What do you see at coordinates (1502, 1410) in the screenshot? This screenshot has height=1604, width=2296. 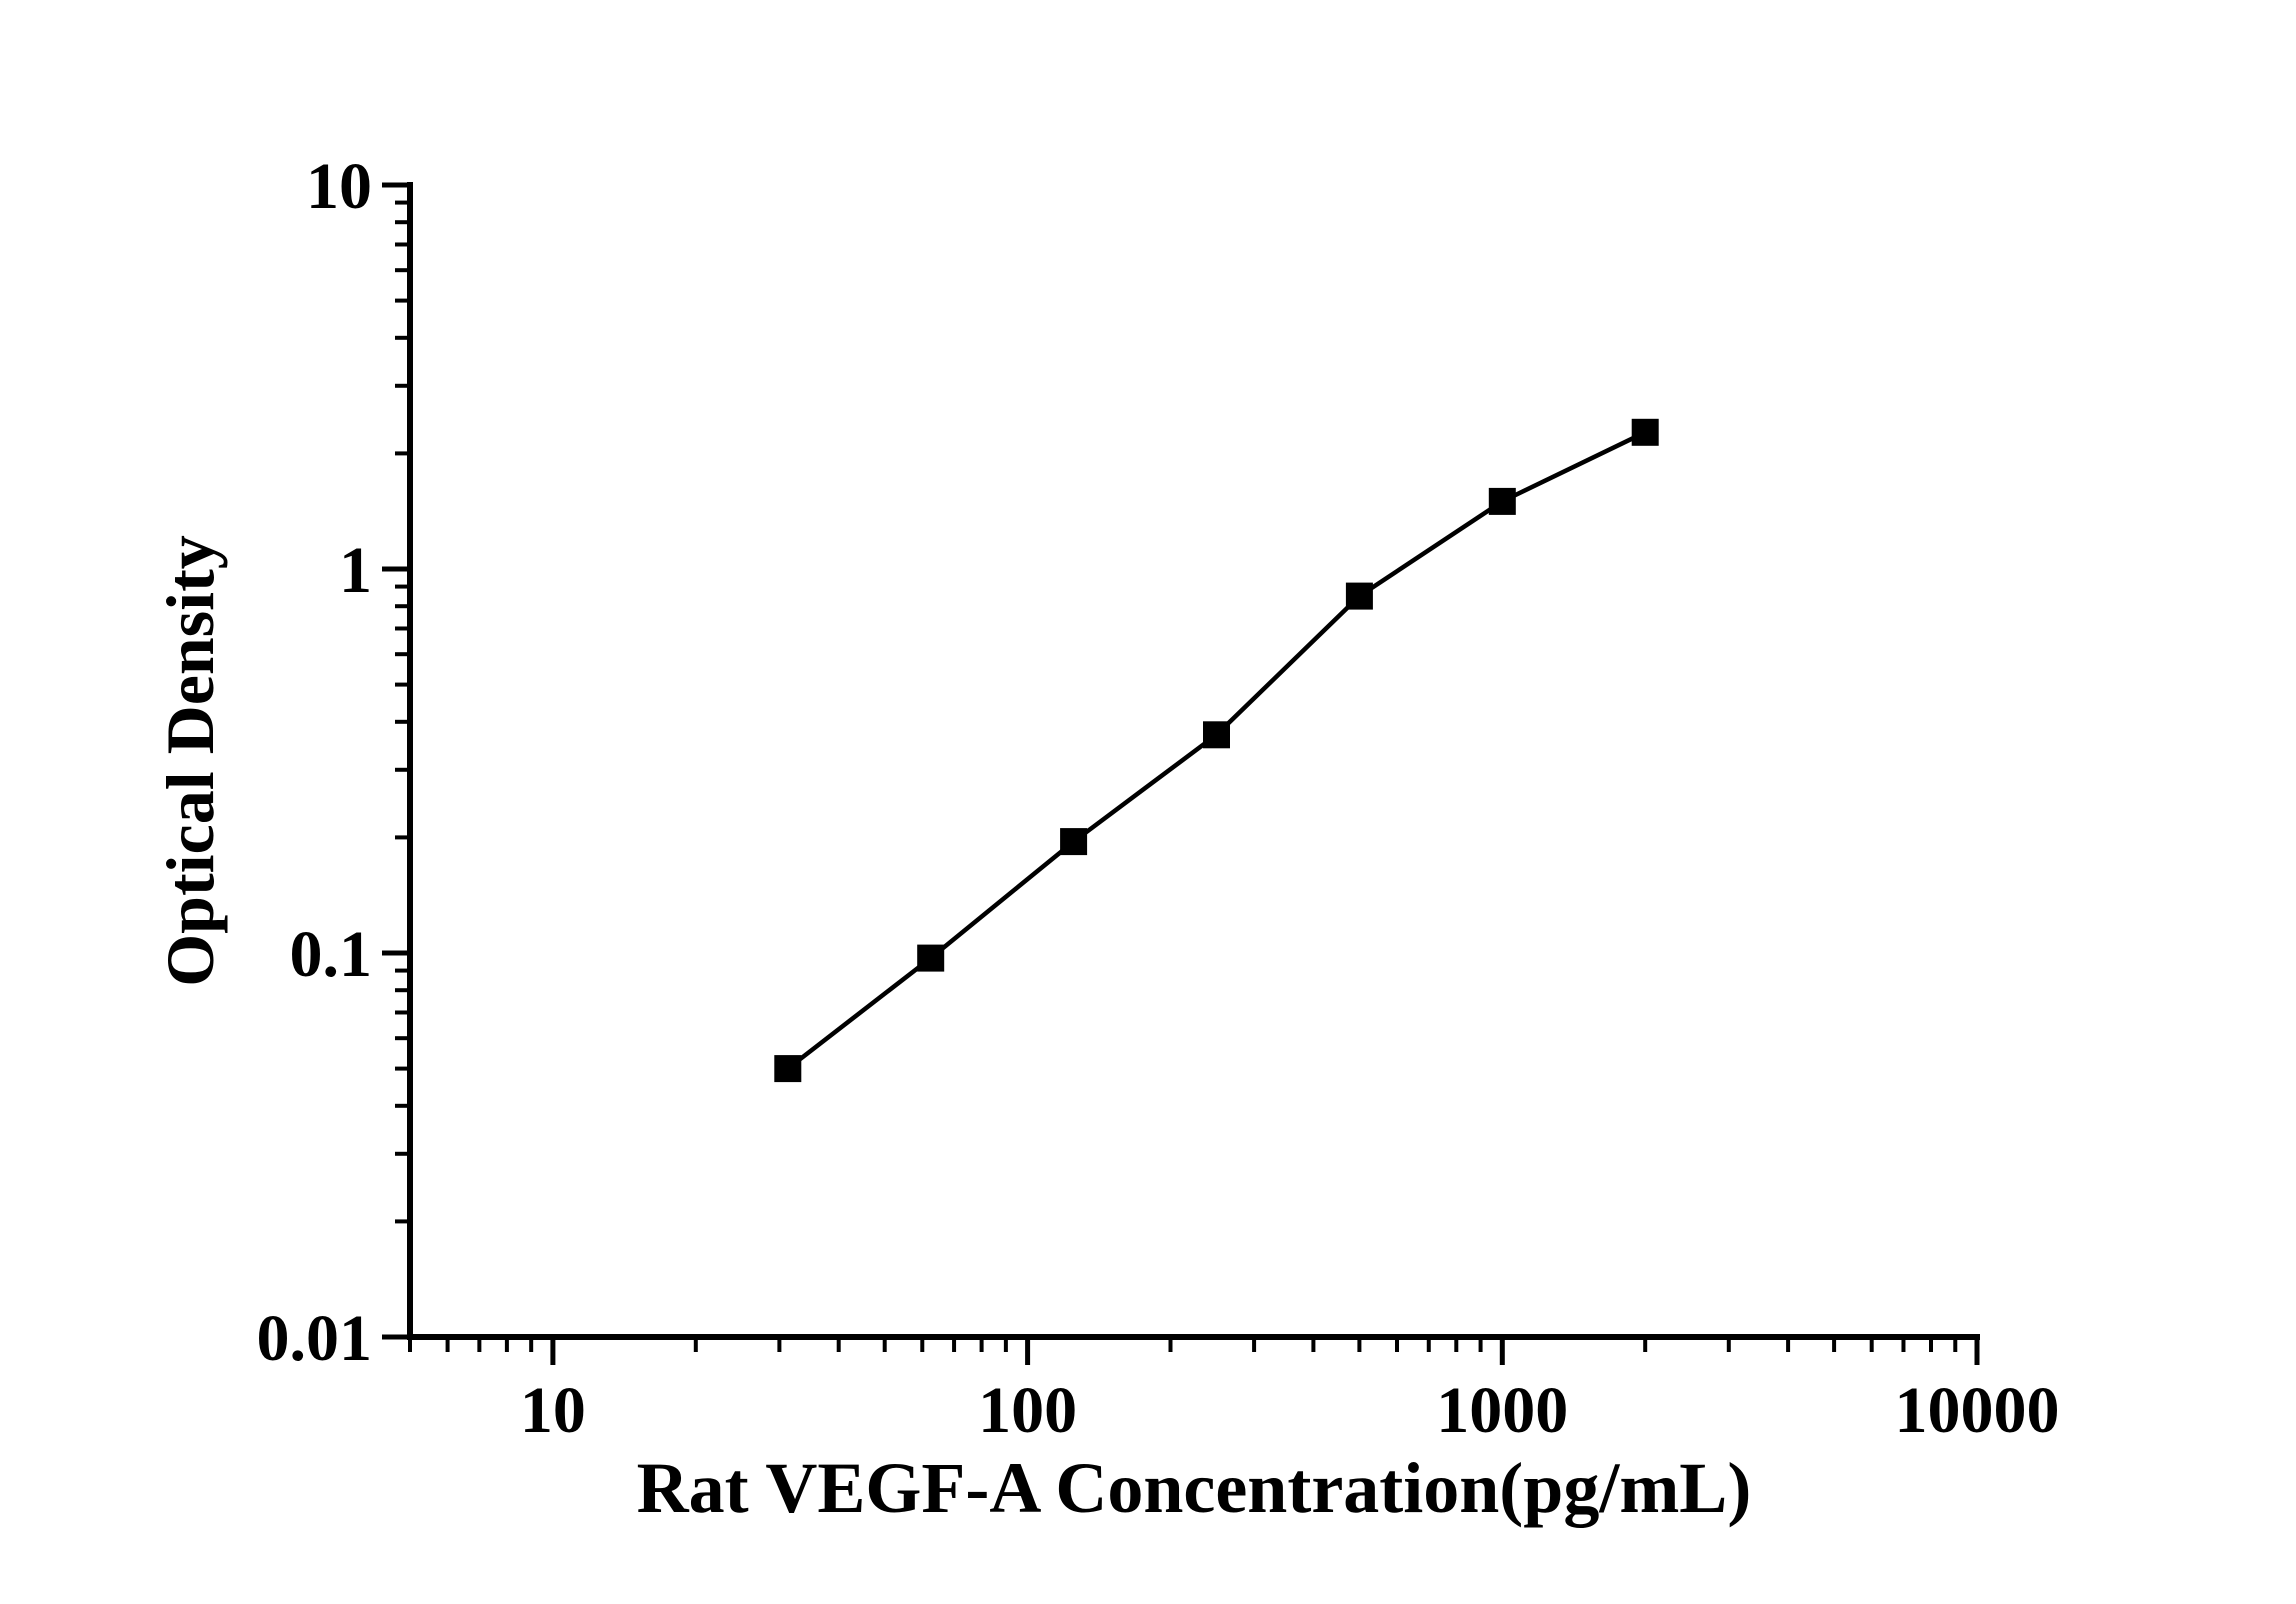 I see `x-tick-label: 1000` at bounding box center [1502, 1410].